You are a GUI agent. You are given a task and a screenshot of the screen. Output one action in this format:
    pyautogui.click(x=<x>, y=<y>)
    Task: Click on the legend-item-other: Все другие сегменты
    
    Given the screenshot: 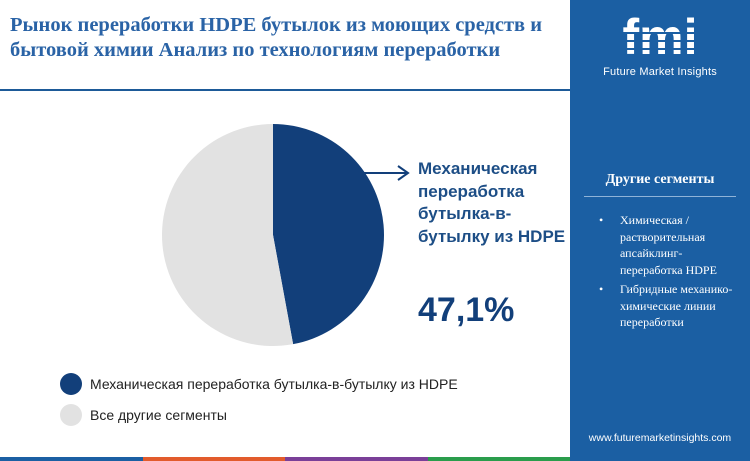 What is the action you would take?
    pyautogui.click(x=143, y=415)
    